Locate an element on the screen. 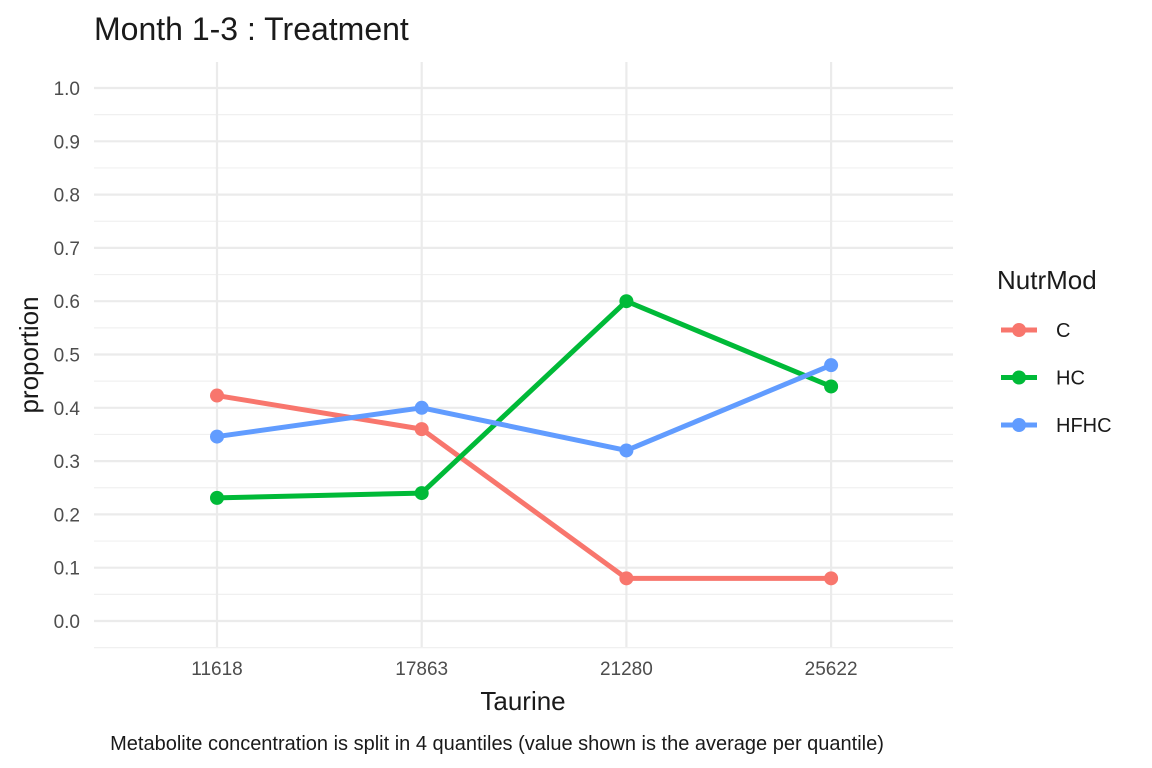  legend: NutrMod C HC HFHC is located at coordinates (1054, 351).